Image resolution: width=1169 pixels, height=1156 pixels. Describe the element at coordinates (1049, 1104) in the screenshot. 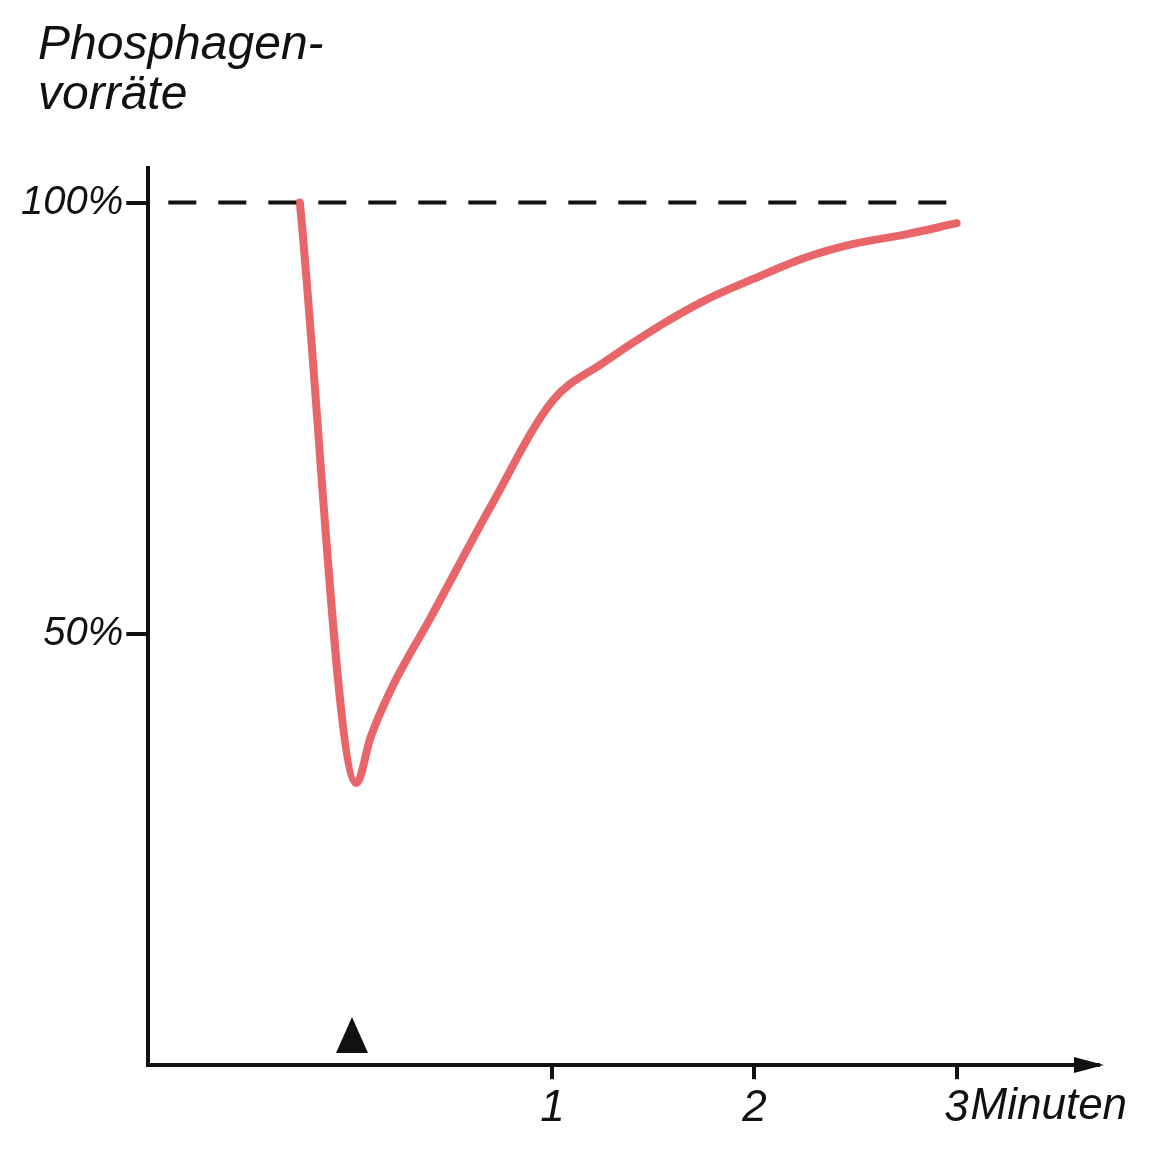

I see `x-axis-title: Minuten` at that location.